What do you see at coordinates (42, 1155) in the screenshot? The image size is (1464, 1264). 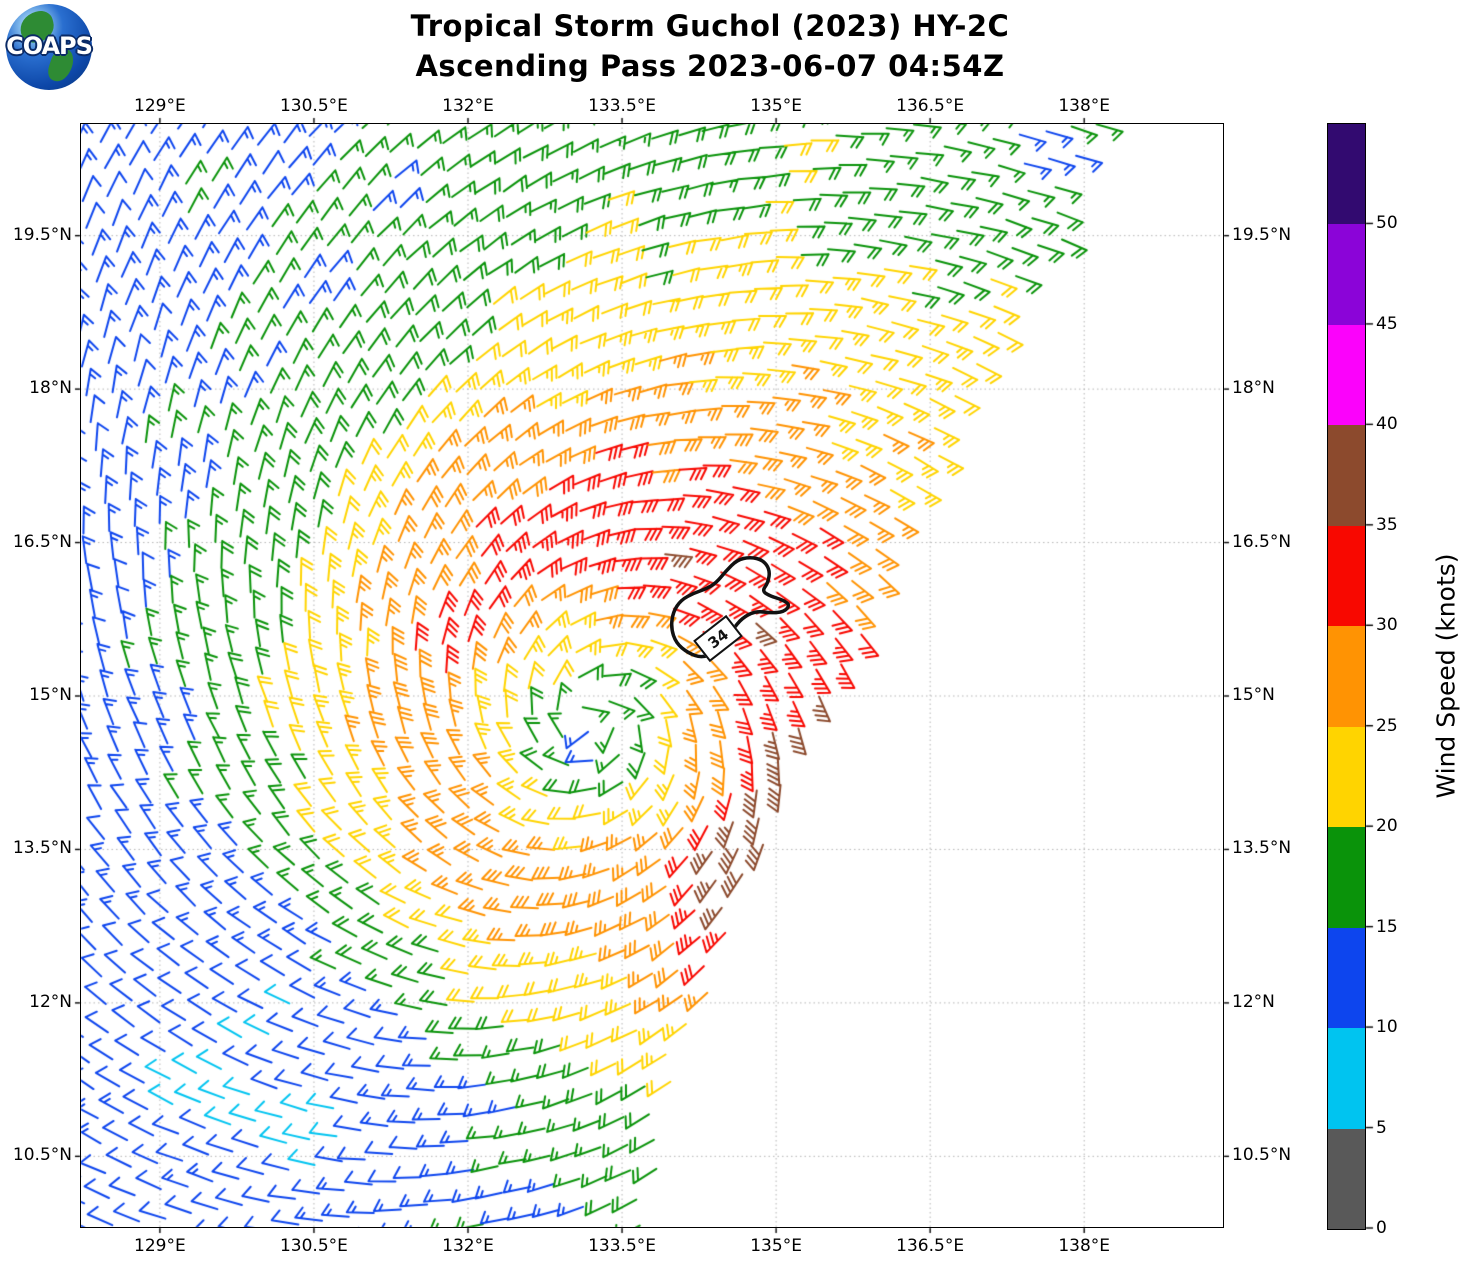 I see `y-tick-label-left: 10.5°N` at bounding box center [42, 1155].